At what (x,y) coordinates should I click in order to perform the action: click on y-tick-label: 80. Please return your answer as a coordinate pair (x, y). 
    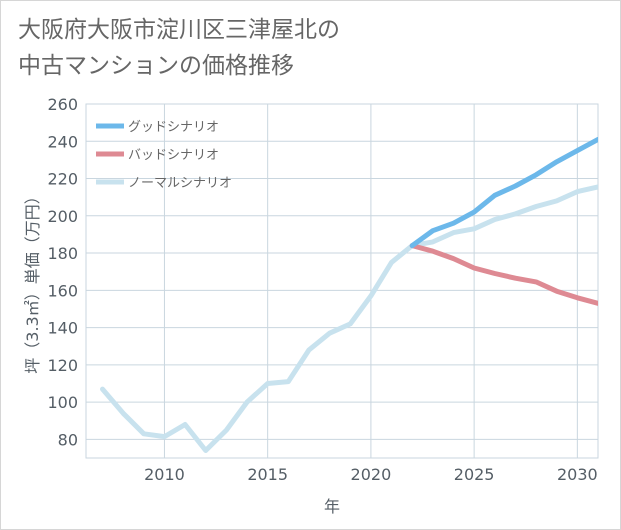
    Looking at the image, I should click on (68, 439).